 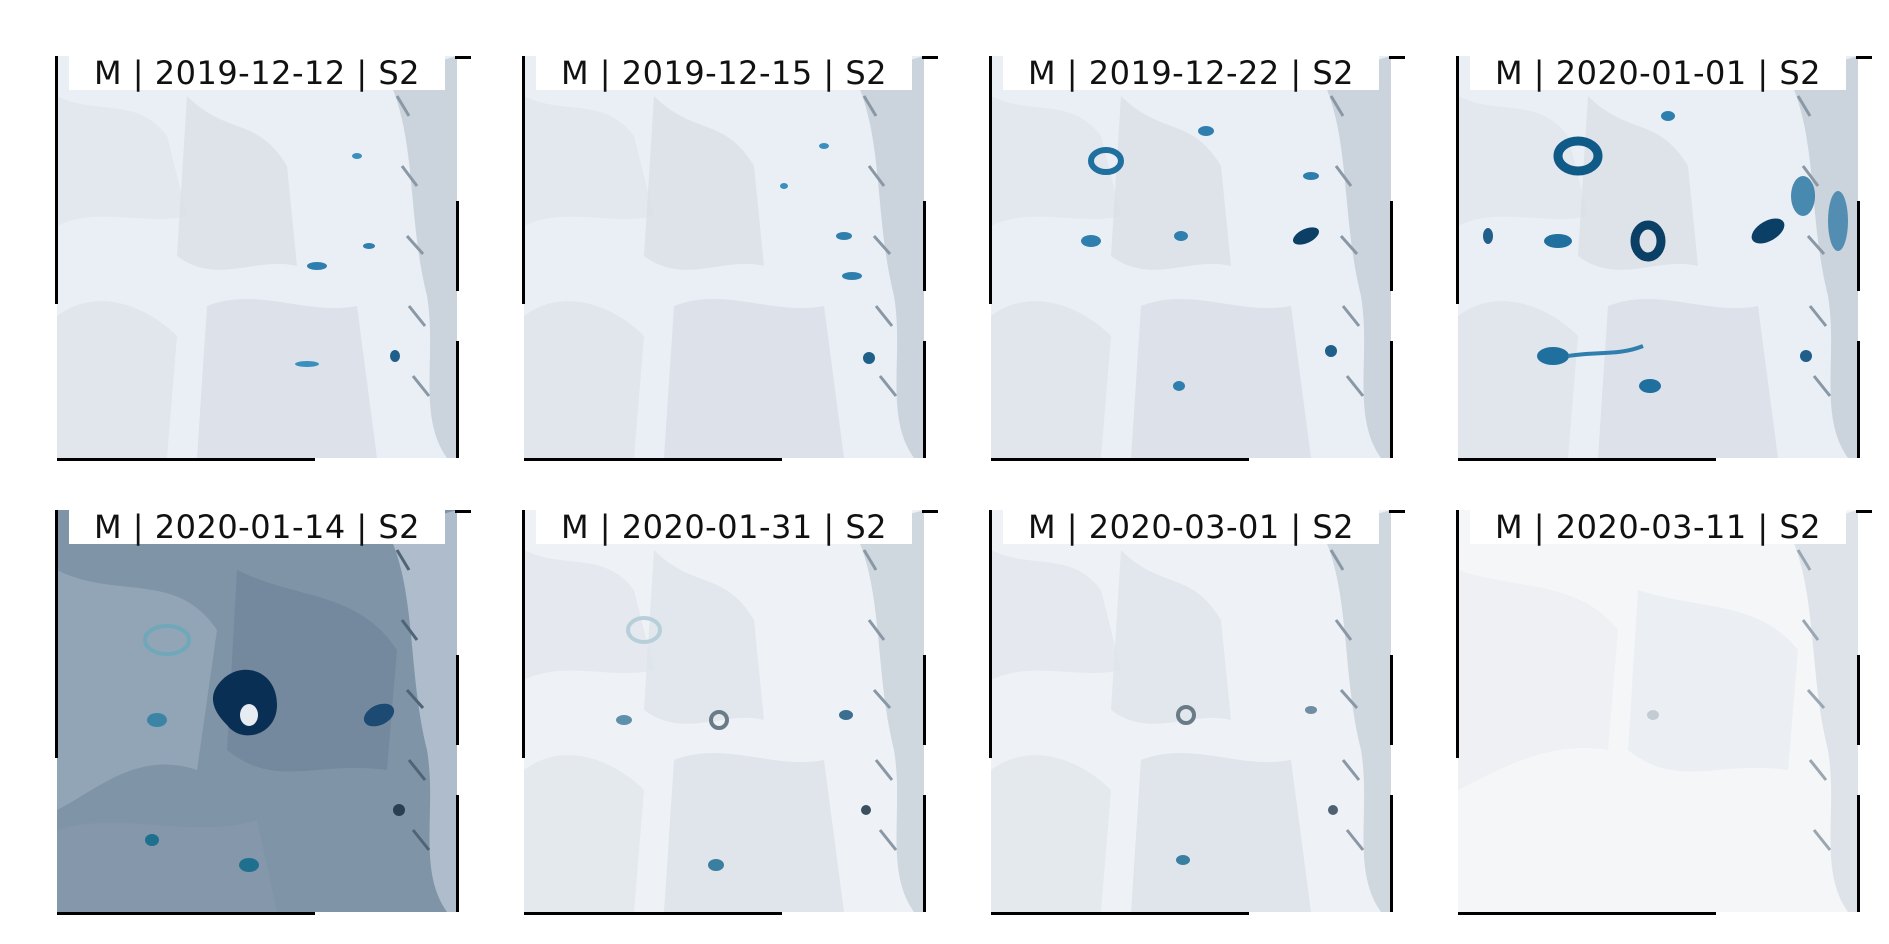 What do you see at coordinates (1658, 73) in the screenshot?
I see `panel-title: M | 2020-01-01 | S2` at bounding box center [1658, 73].